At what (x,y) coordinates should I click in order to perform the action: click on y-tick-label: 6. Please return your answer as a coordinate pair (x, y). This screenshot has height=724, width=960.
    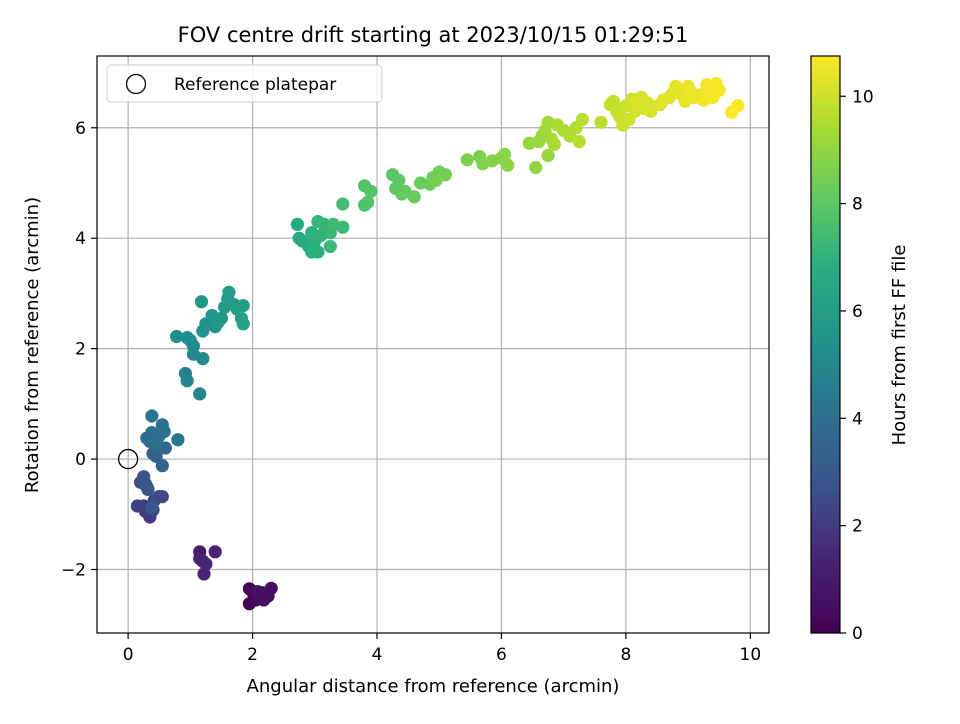
    Looking at the image, I should click on (80, 129).